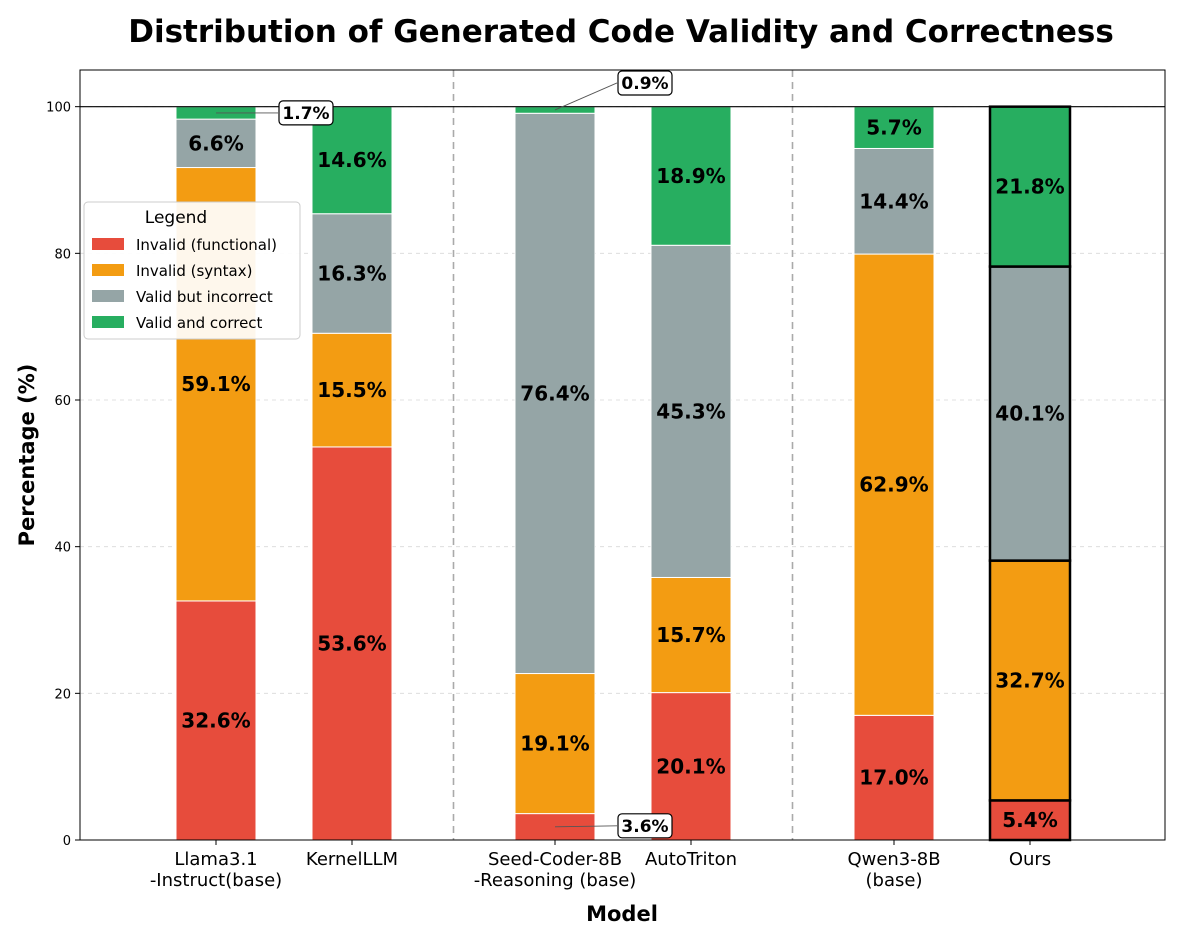 The width and height of the screenshot is (1177, 929). Describe the element at coordinates (1030, 859) in the screenshot. I see `x-tick-label: Ours` at that location.